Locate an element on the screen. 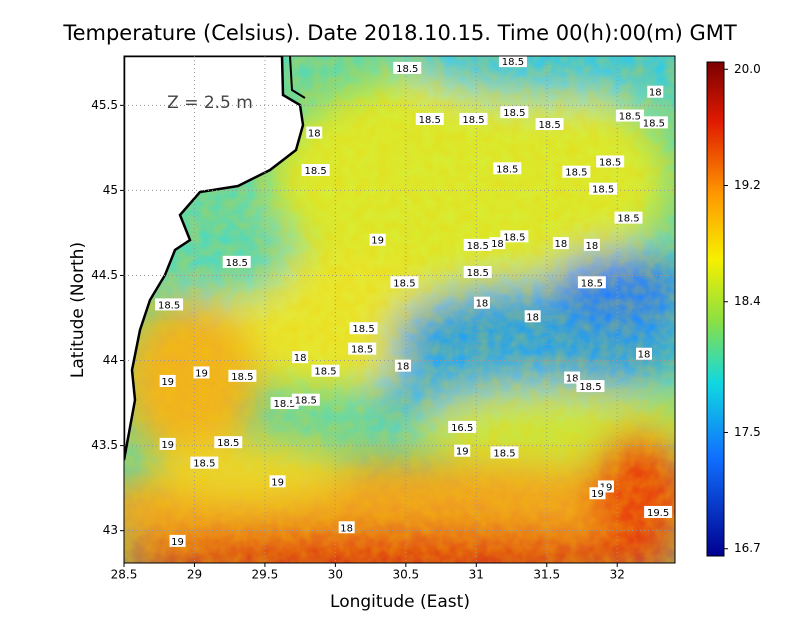 This screenshot has height=622, width=800. x-tick-label: 30.5 is located at coordinates (405, 575).